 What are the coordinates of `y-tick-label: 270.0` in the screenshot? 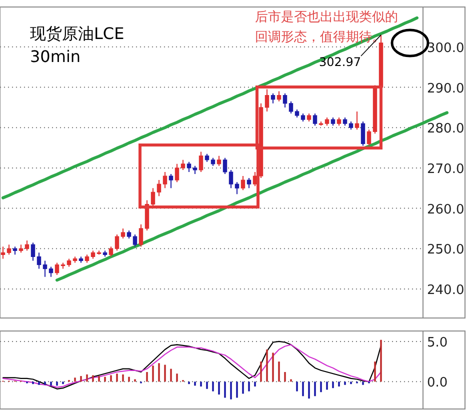 It's located at (445, 169).